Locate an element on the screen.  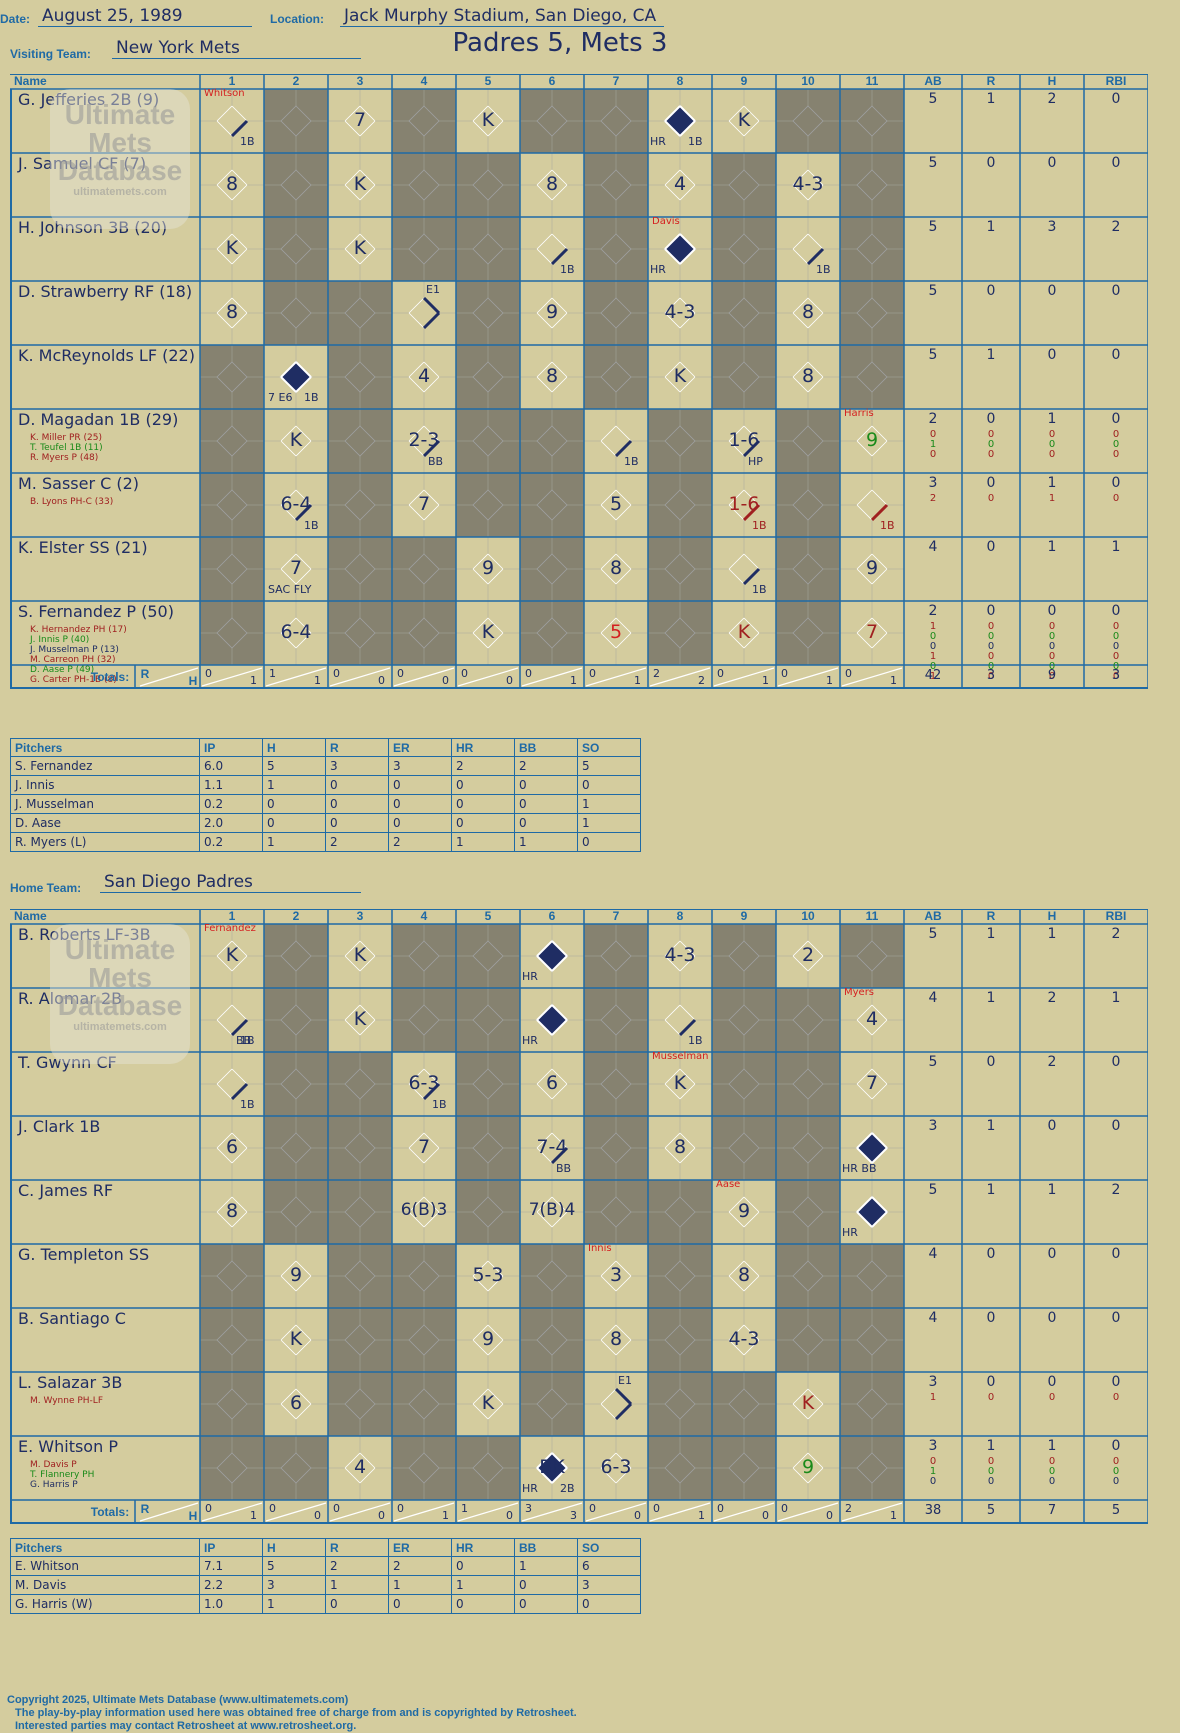
inning-header-3: 3 is located at coordinates (360, 81).